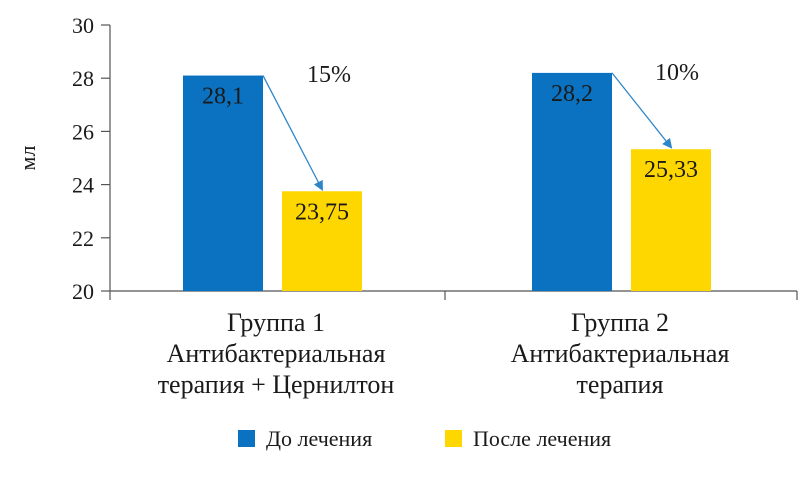 The height and width of the screenshot is (481, 800). I want to click on bar-value-label: 25,33, so click(671, 170).